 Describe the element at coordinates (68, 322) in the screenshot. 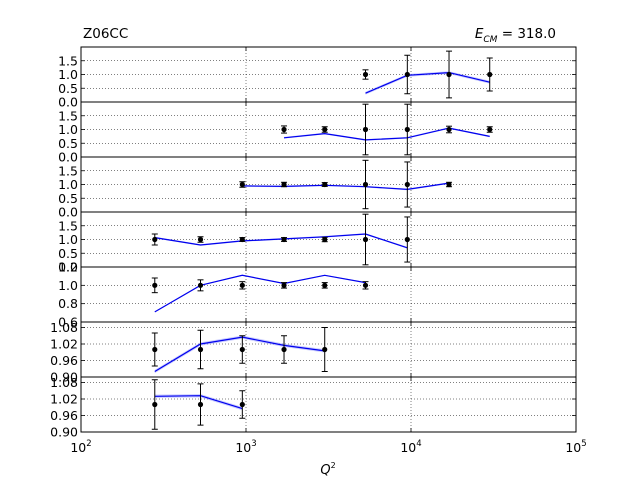

I see `y-tick-label: 0.6` at that location.